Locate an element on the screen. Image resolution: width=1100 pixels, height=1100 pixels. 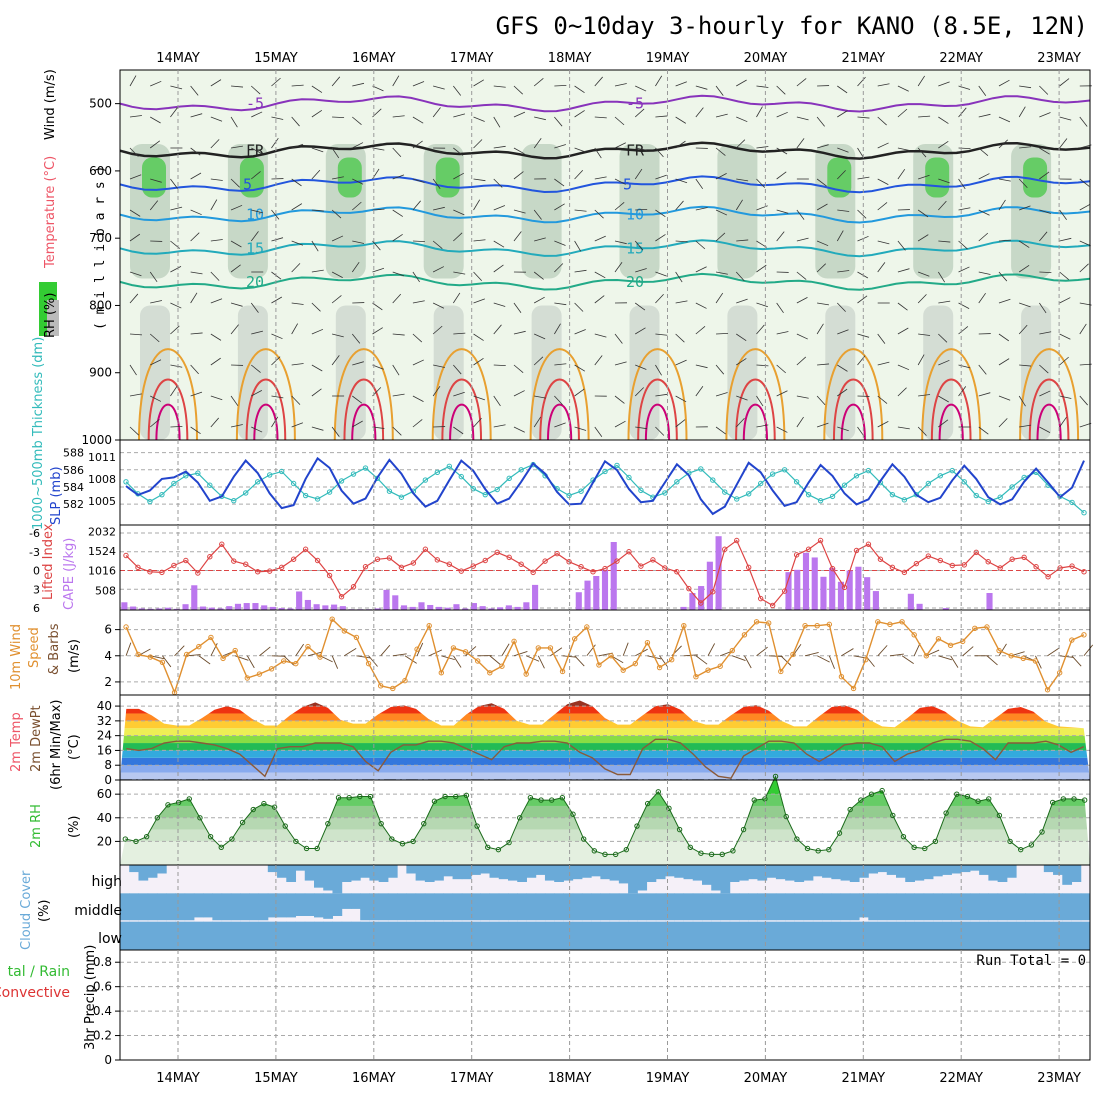
date-label-bottom: 19MAY is located at coordinates (668, 1078).